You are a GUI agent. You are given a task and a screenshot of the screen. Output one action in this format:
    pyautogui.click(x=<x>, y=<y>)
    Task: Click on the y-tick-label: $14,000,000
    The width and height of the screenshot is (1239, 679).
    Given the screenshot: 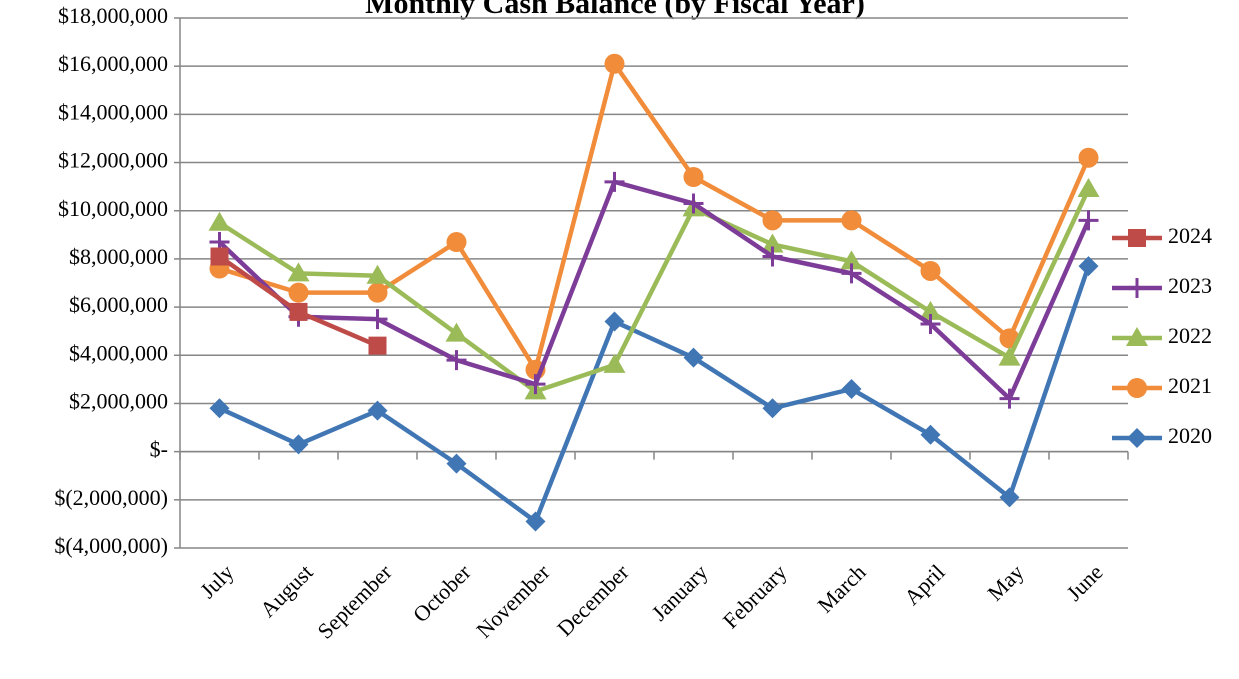 What is the action you would take?
    pyautogui.click(x=113, y=111)
    